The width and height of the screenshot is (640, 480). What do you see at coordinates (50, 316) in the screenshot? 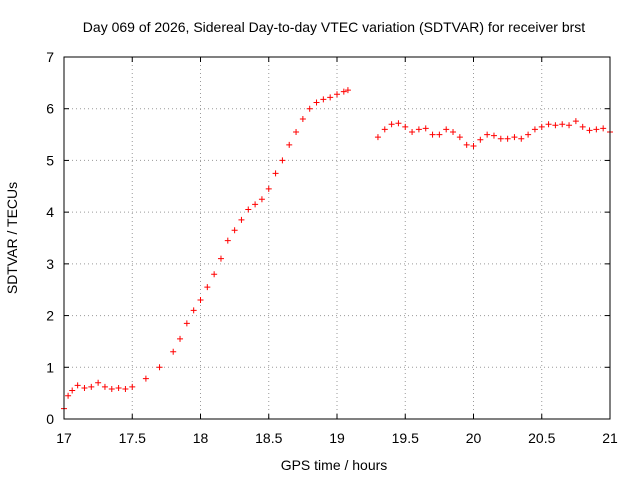
I see `y-tick-label: 2` at bounding box center [50, 316].